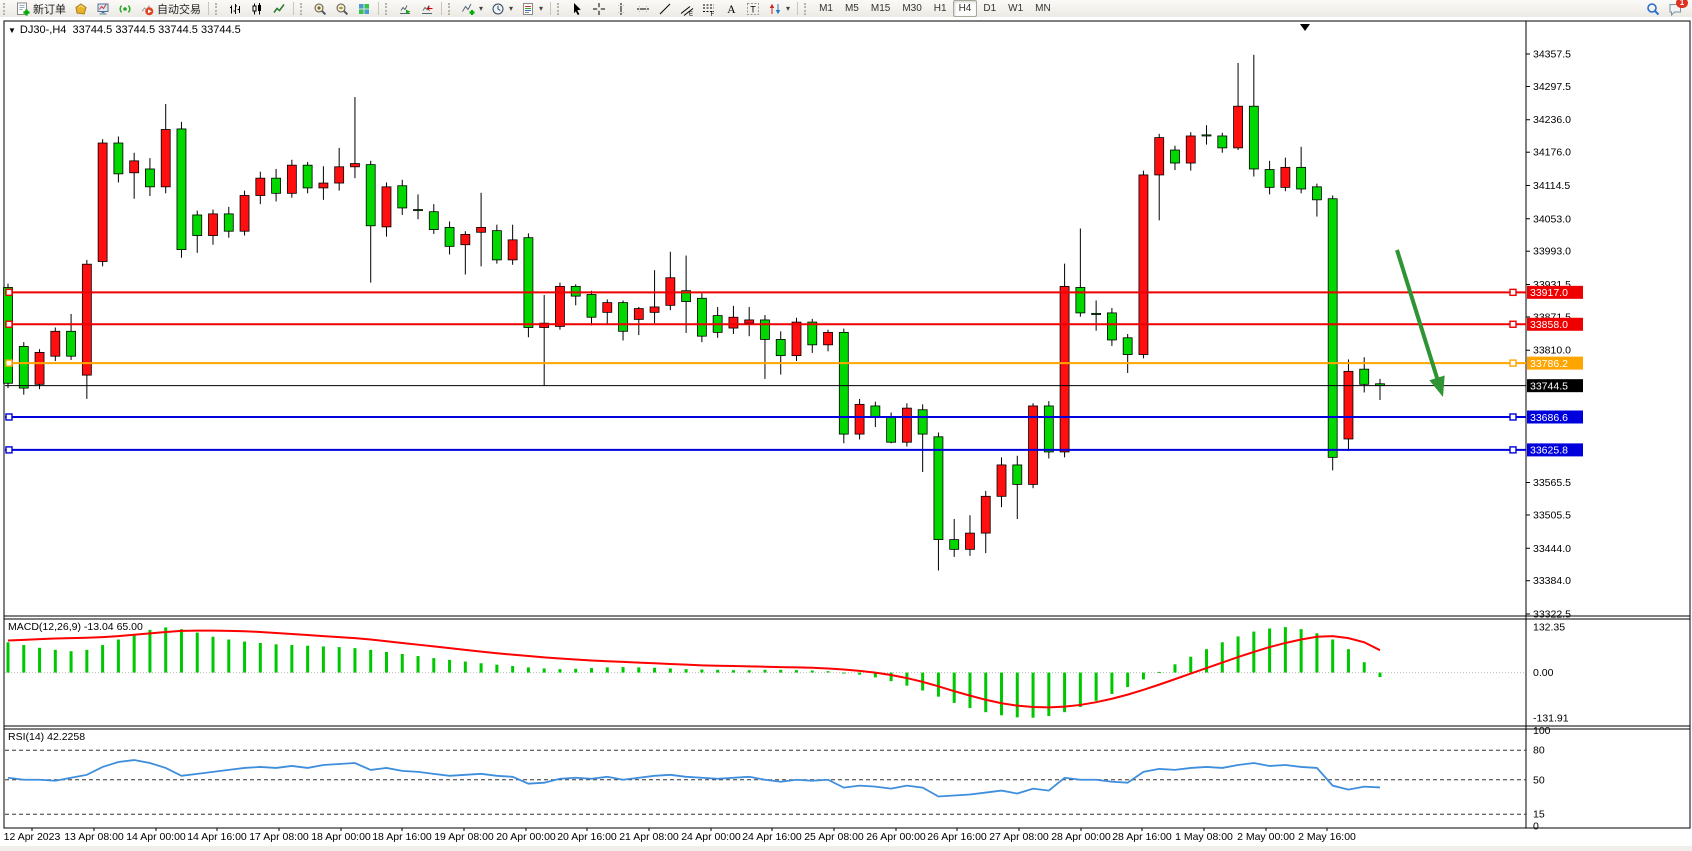 This screenshot has height=851, width=1692. What do you see at coordinates (427, 9) in the screenshot?
I see `chart-shift-button` at bounding box center [427, 9].